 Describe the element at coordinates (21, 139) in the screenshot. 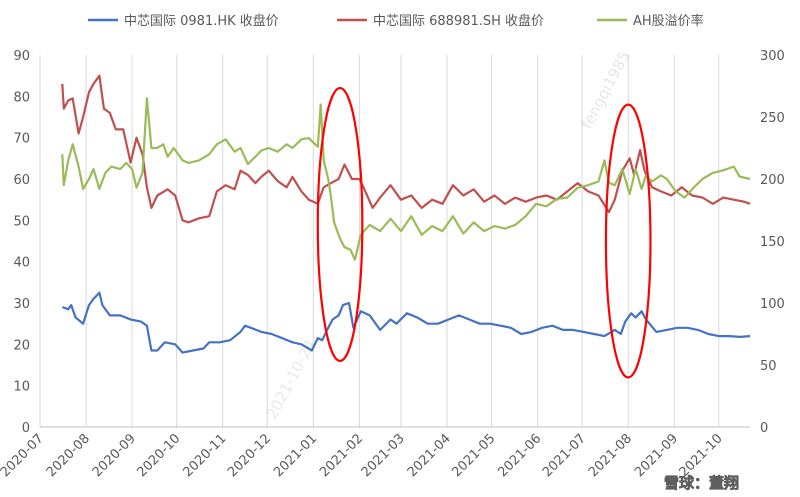

I see `left-tick-70: 70` at that location.